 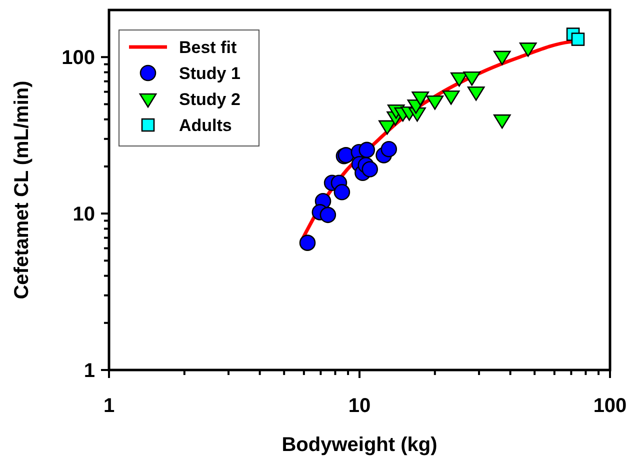 I want to click on y-tick-label: 1, so click(x=89, y=371).